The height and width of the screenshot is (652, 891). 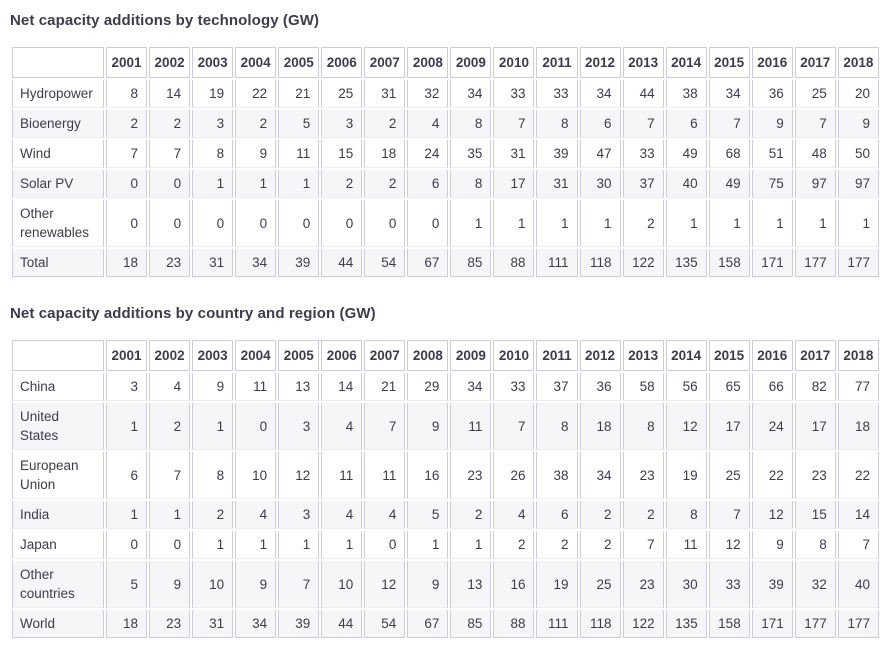 What do you see at coordinates (342, 154) in the screenshot?
I see `value-cell: 15` at bounding box center [342, 154].